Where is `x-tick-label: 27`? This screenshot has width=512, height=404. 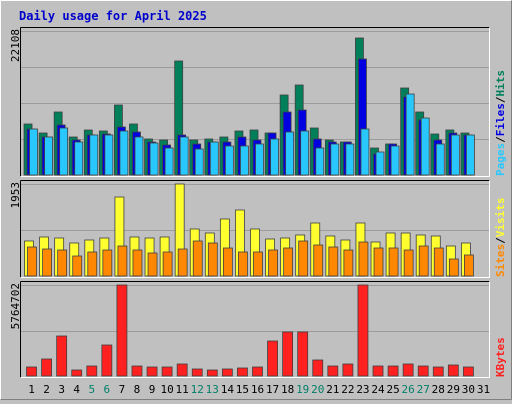
x-tick-label: 27 is located at coordinates (423, 389).